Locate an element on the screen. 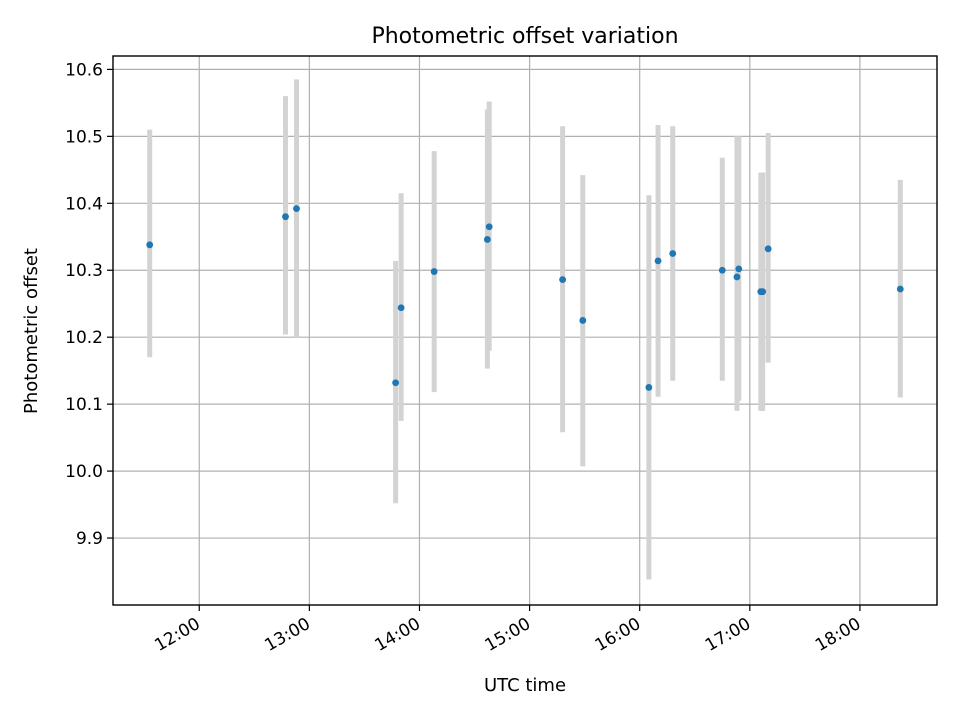  y-tick-label: 10.5 is located at coordinates (84, 137).